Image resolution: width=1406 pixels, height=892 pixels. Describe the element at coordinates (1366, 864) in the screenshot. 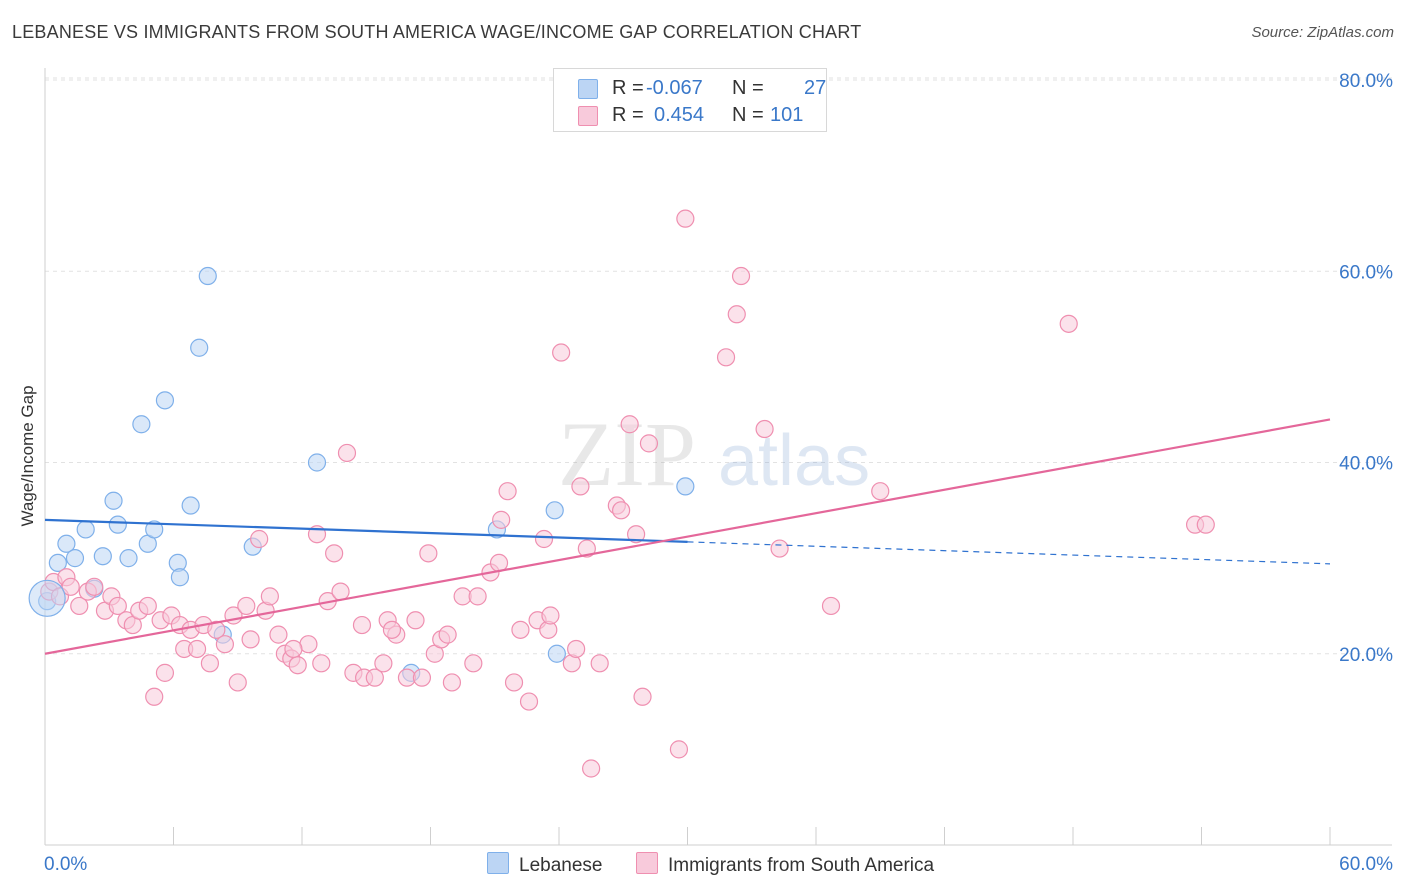

I see `x-tick-label: 60.0%` at that location.